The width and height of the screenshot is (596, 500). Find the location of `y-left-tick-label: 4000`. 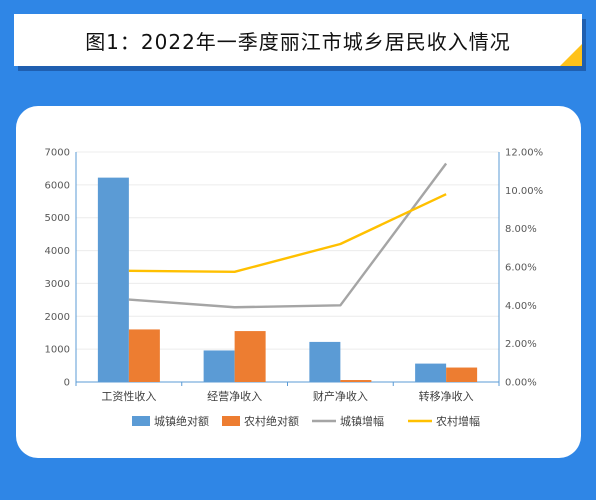

y-left-tick-label: 4000 is located at coordinates (57, 251).